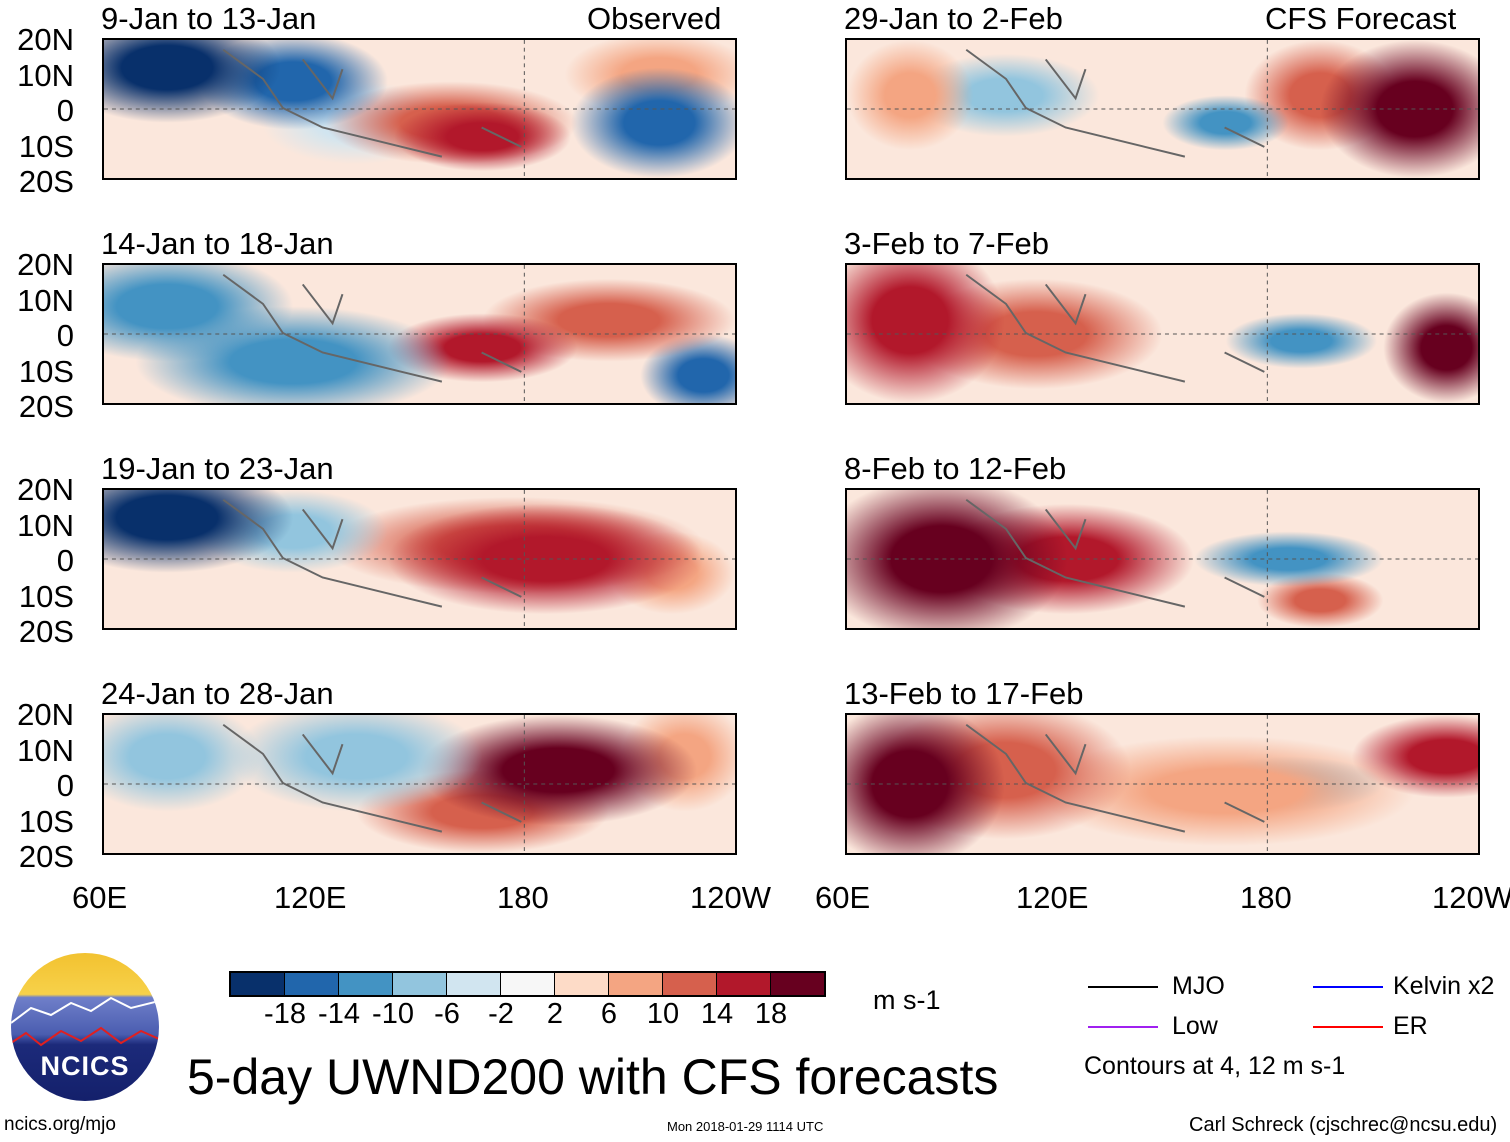 This screenshot has height=1142, width=1510. I want to click on panel-title: 24-Jan to 28-Jan, so click(217, 693).